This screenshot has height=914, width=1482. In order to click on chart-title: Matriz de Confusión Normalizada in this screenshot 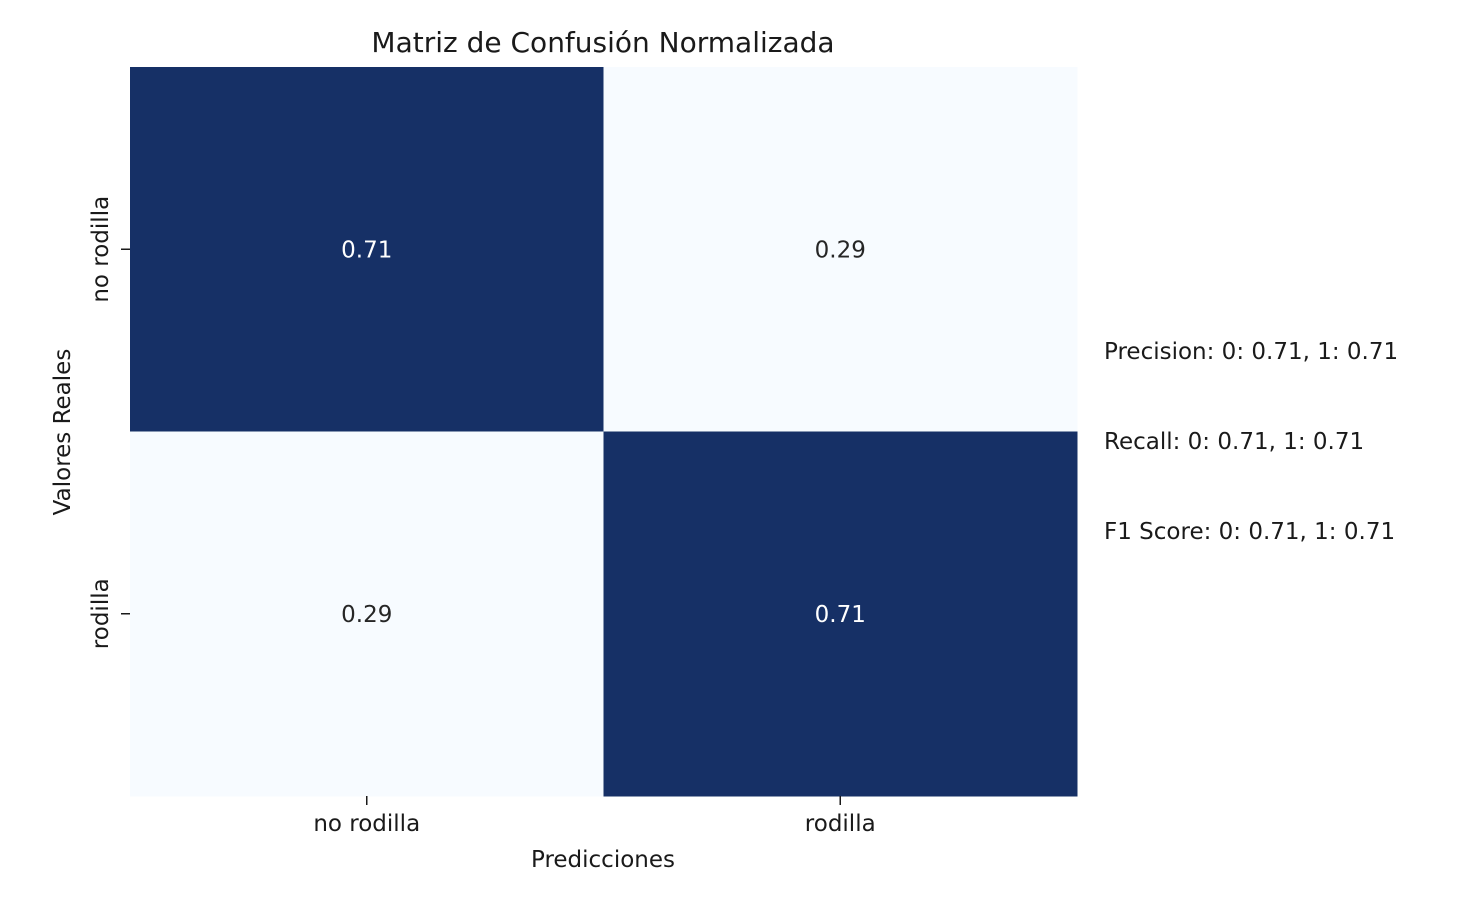, I will do `click(602, 42)`.